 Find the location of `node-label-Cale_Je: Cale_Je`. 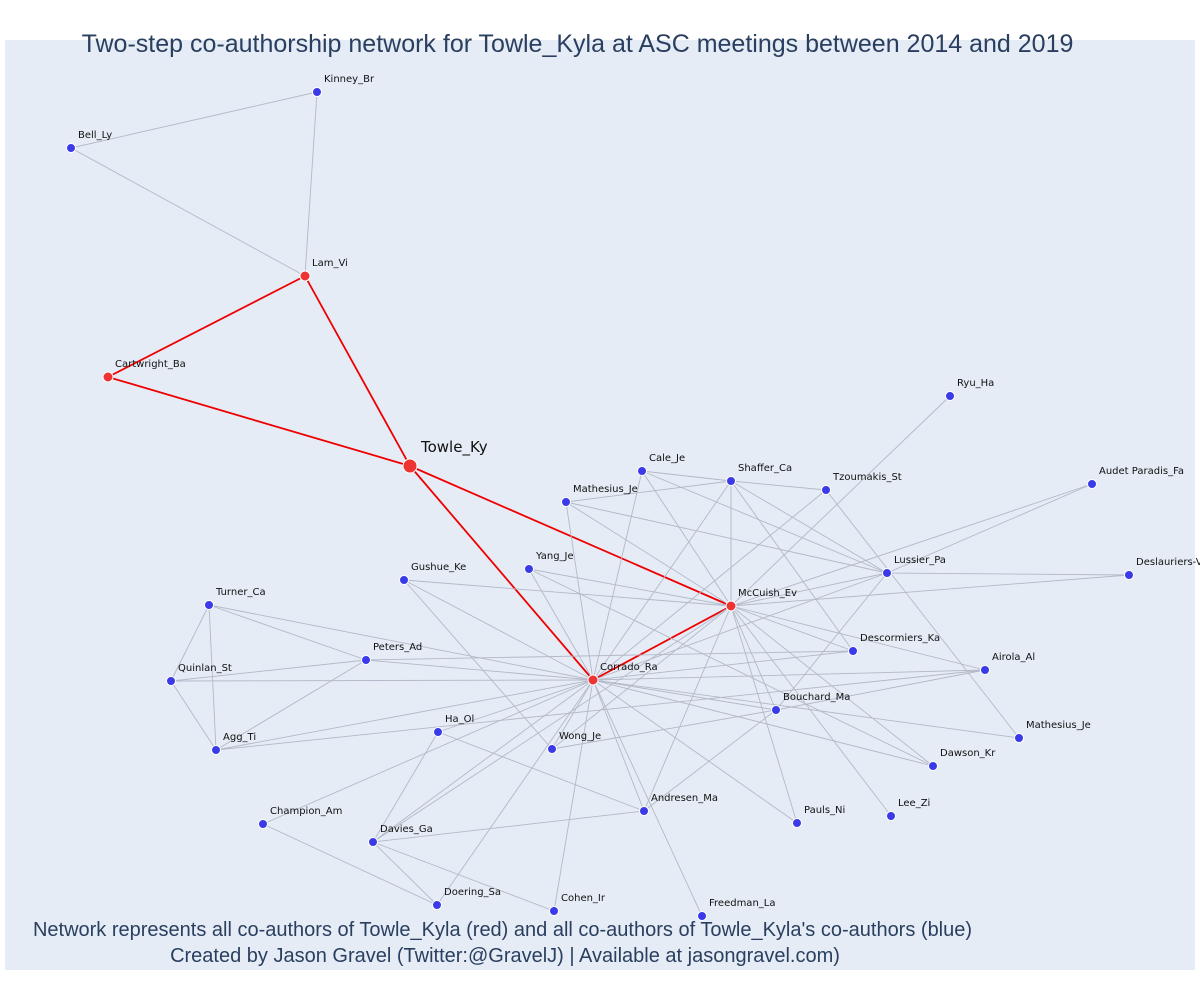

node-label-Cale_Je: Cale_Je is located at coordinates (667, 458).